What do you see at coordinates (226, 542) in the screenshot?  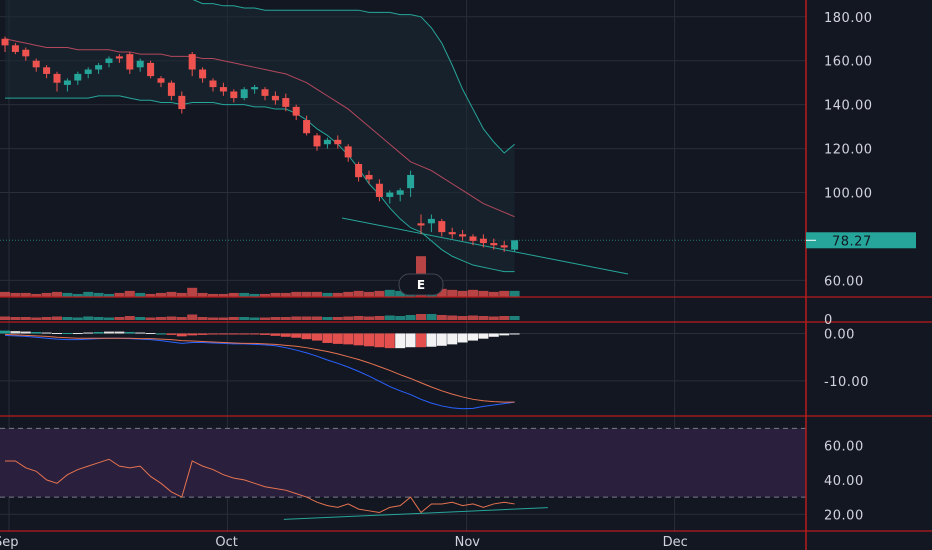 I see `time-axis-label: Oct` at bounding box center [226, 542].